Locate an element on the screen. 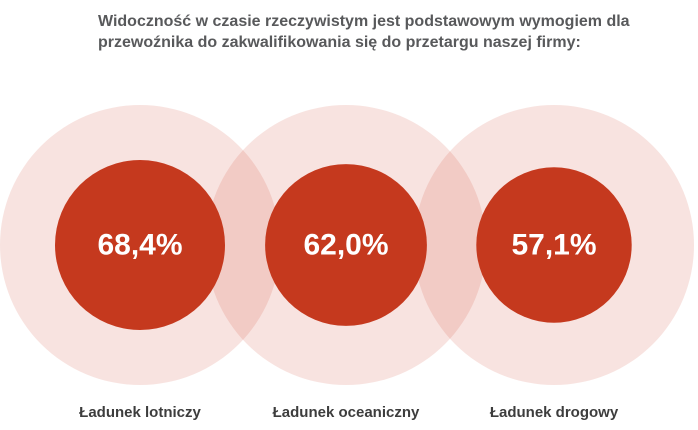 This screenshot has width=698, height=430. category-label: Ładunek lotniczy is located at coordinates (140, 412).